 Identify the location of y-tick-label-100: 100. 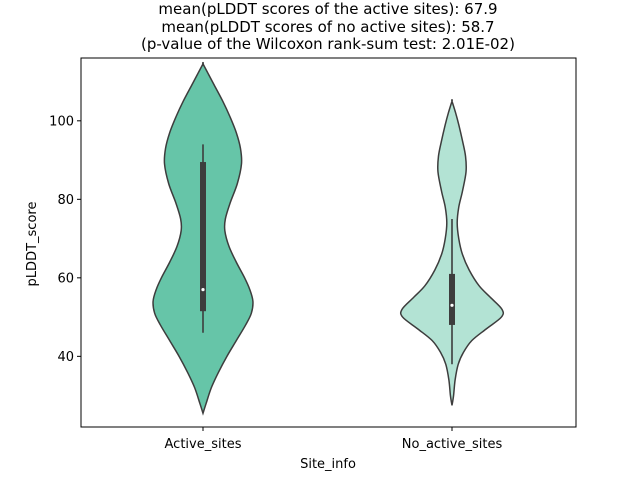
(61, 121).